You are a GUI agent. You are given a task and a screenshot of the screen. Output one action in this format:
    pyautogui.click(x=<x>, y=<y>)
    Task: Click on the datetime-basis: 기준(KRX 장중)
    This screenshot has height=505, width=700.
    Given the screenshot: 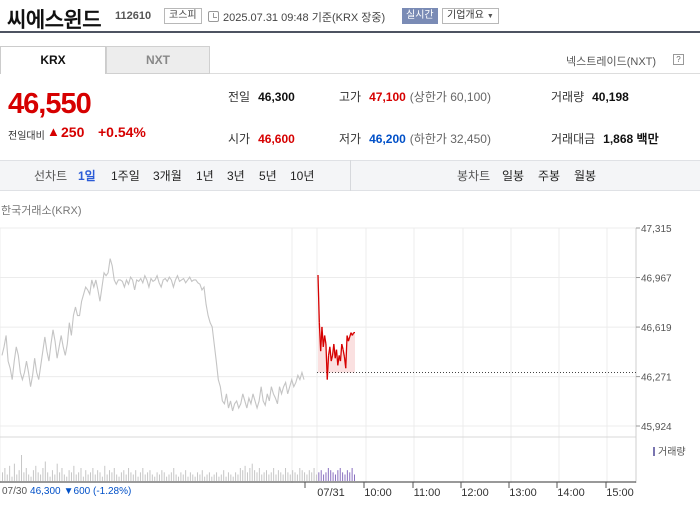 What is the action you would take?
    pyautogui.click(x=348, y=18)
    